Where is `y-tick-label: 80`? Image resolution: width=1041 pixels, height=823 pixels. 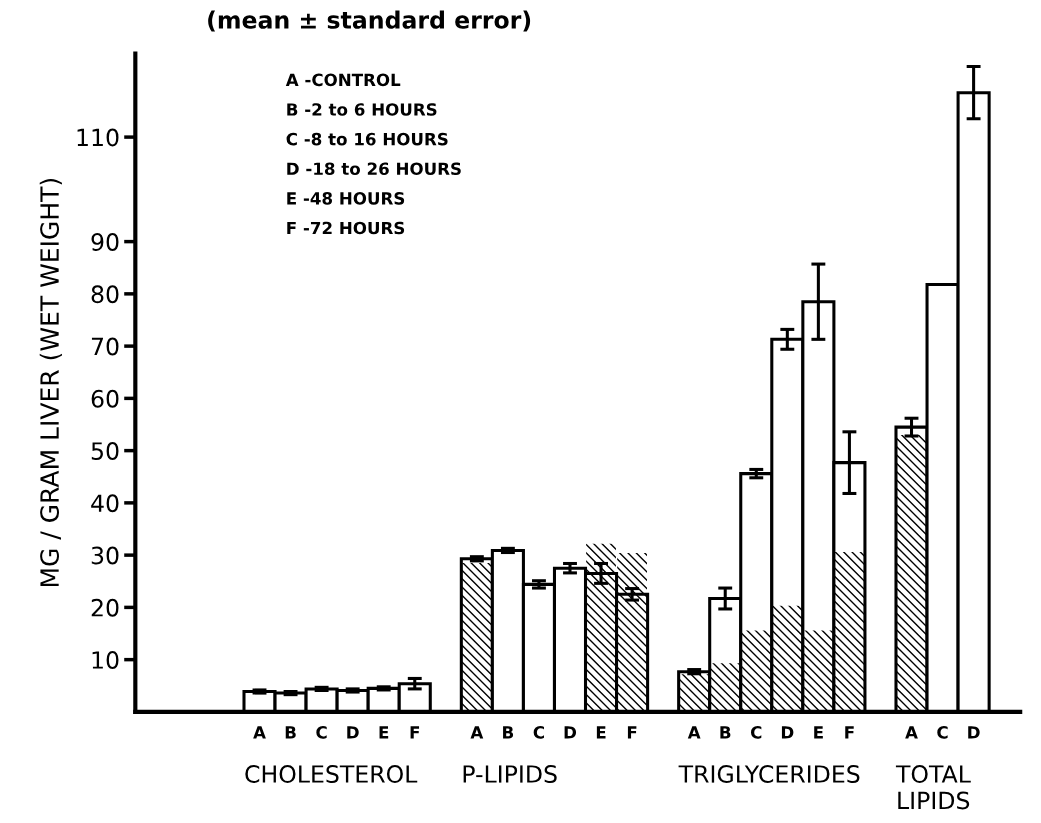
y-tick-label: 80 is located at coordinates (105, 294).